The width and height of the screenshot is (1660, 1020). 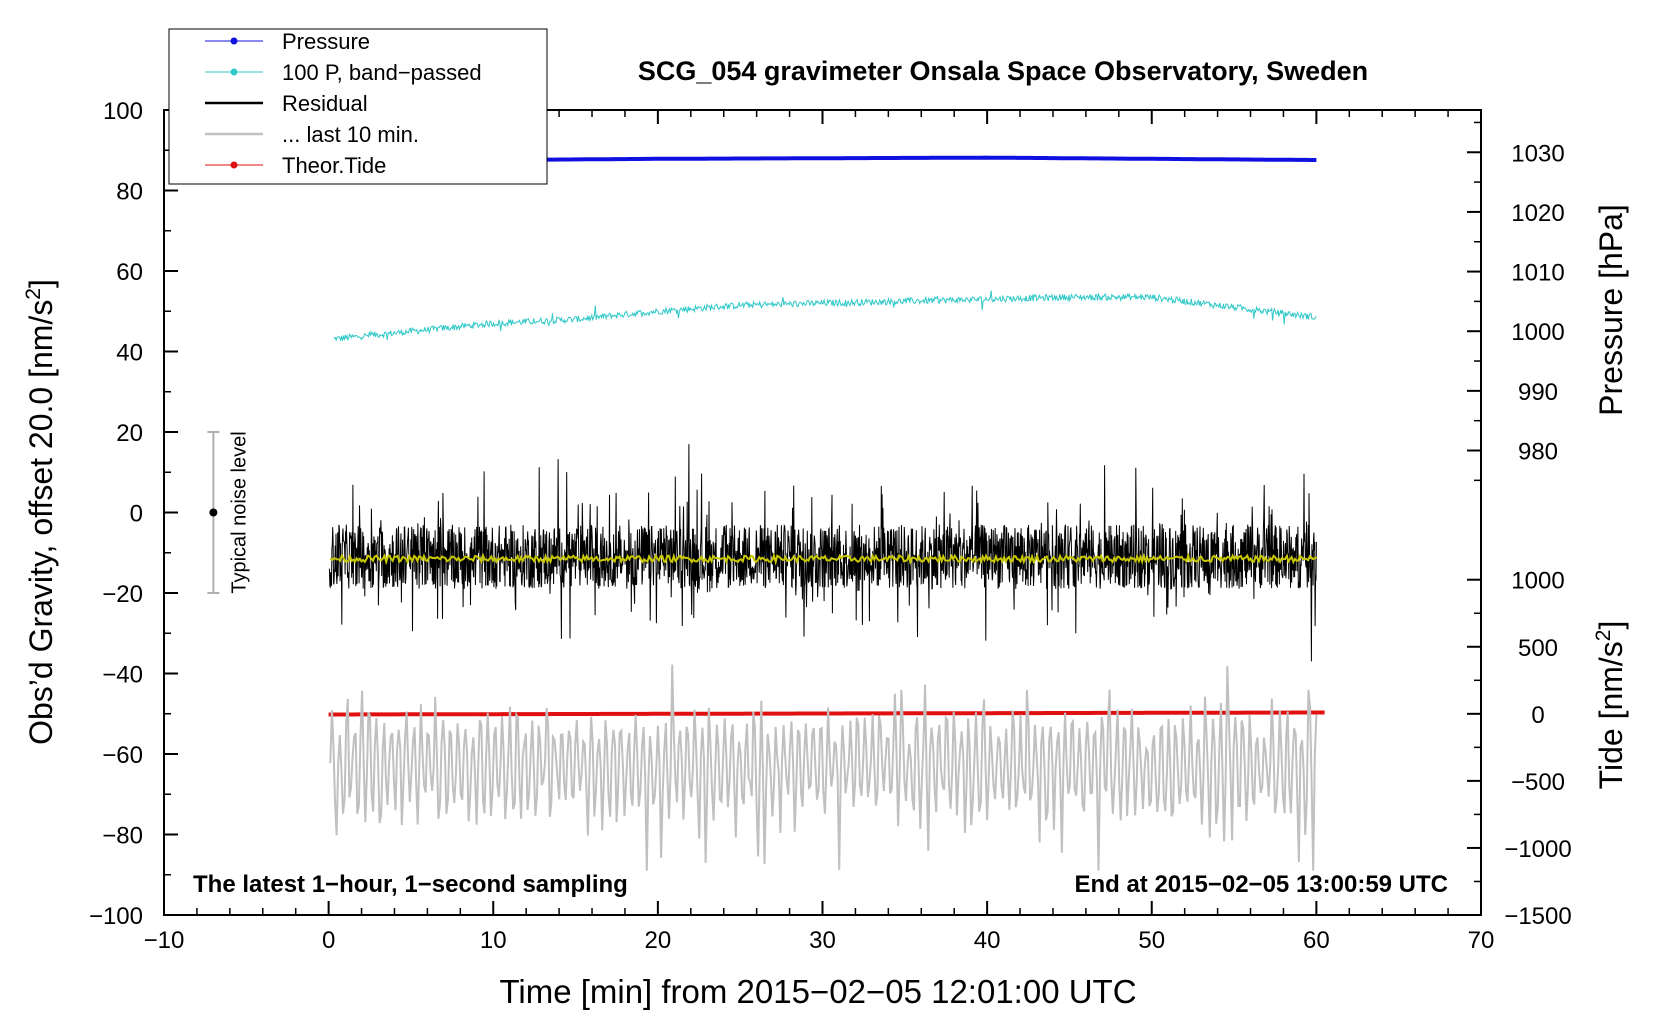 What do you see at coordinates (1537, 153) in the screenshot?
I see `pressure-tick-label: 1030` at bounding box center [1537, 153].